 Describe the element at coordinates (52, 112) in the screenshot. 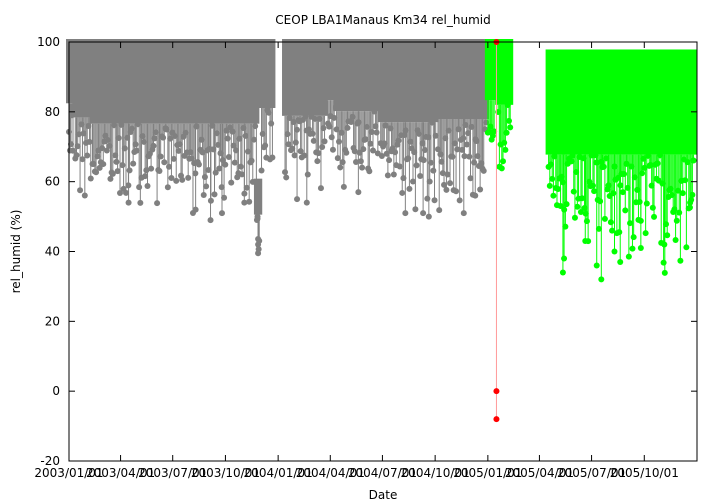

I see `y-tick-label: 80` at that location.